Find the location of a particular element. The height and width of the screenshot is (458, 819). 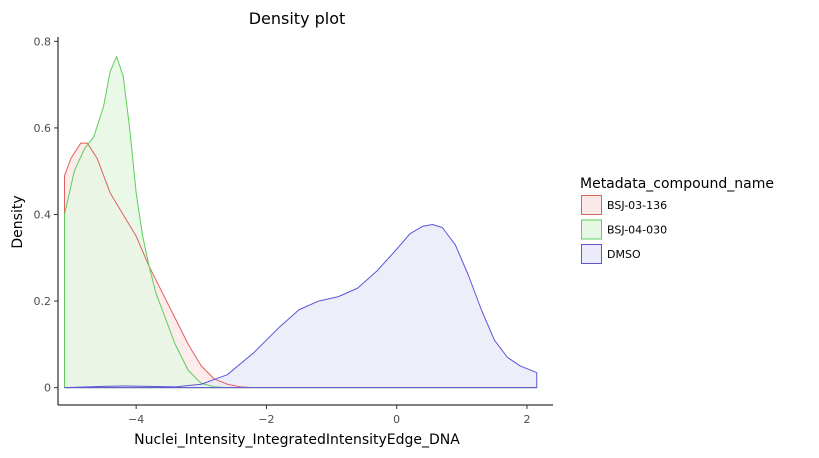

legend-label-bsj-04-030: BSJ-04-030 is located at coordinates (637, 230).